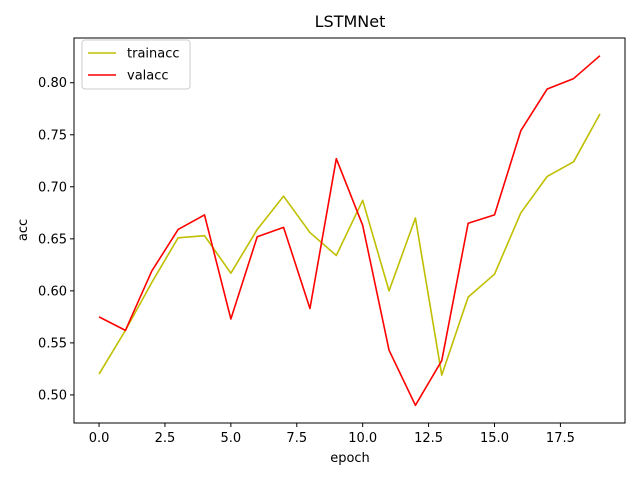 The height and width of the screenshot is (480, 640). I want to click on x-tick-label: 12.5, so click(428, 438).